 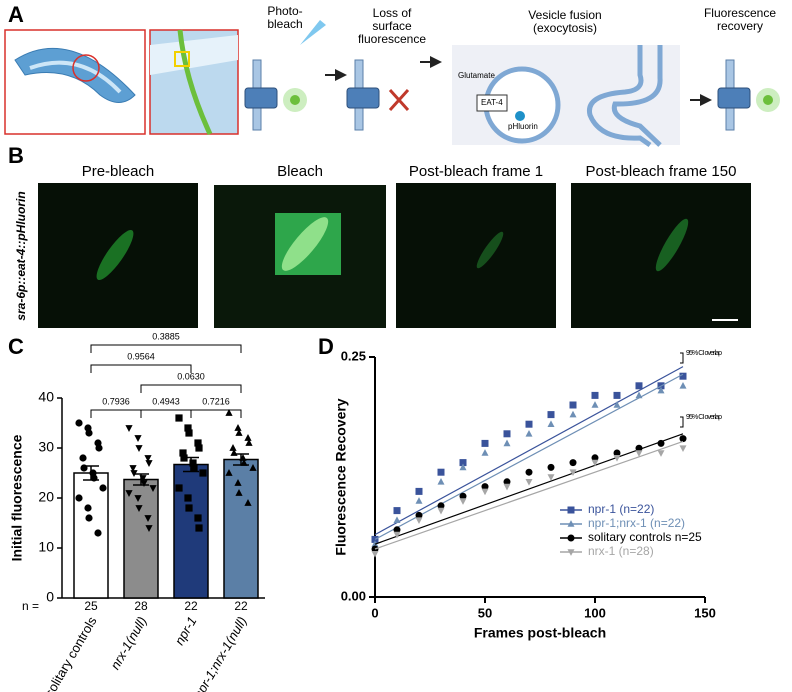 What do you see at coordinates (595, 612) in the screenshot?
I see `x-tick-label: 100` at bounding box center [595, 612].